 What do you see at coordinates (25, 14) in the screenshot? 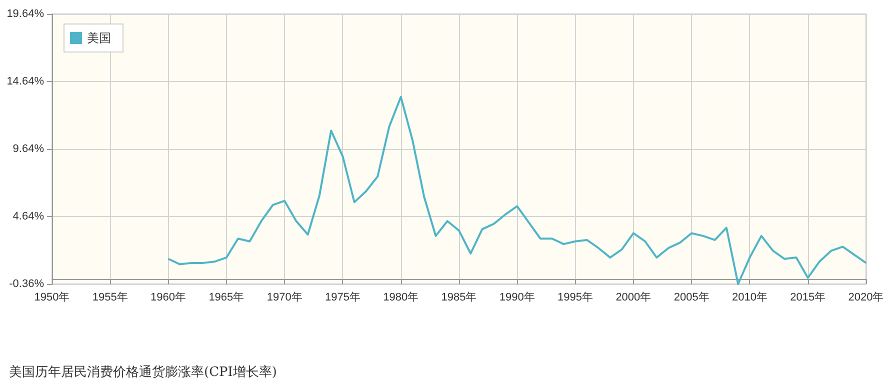
I see `y-tick-label: 19.64%` at bounding box center [25, 14].